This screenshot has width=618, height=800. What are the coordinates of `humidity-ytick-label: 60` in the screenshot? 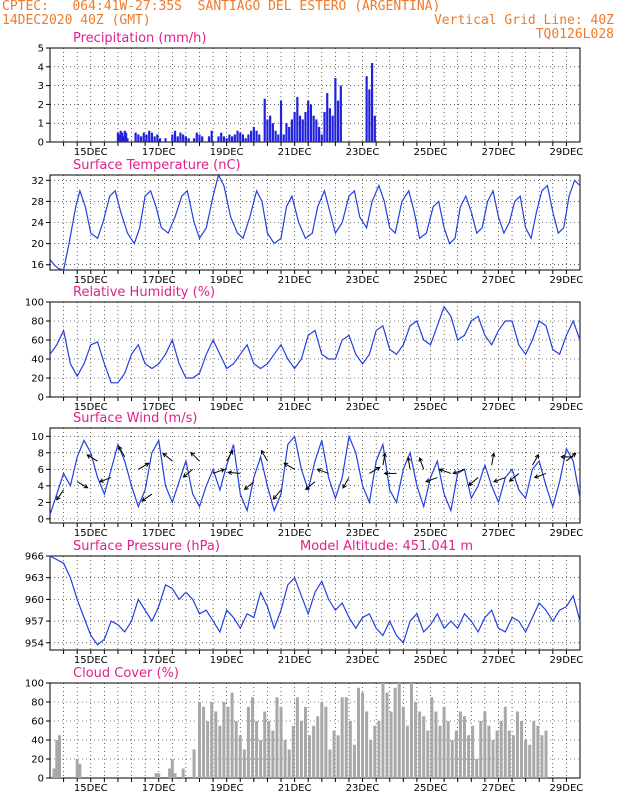 It's located at (37, 341).